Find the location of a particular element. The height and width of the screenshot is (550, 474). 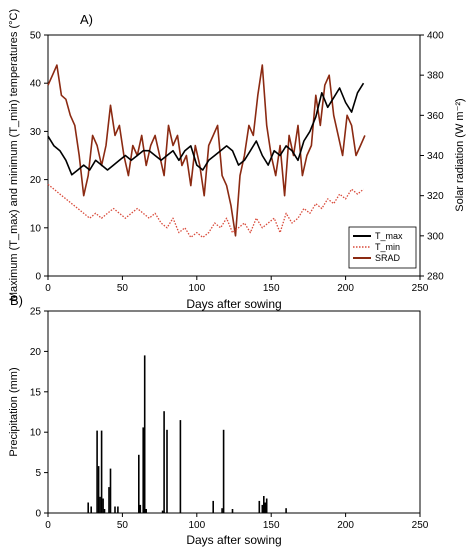

legend-label-tmin: T_min is located at coordinates (387, 247).